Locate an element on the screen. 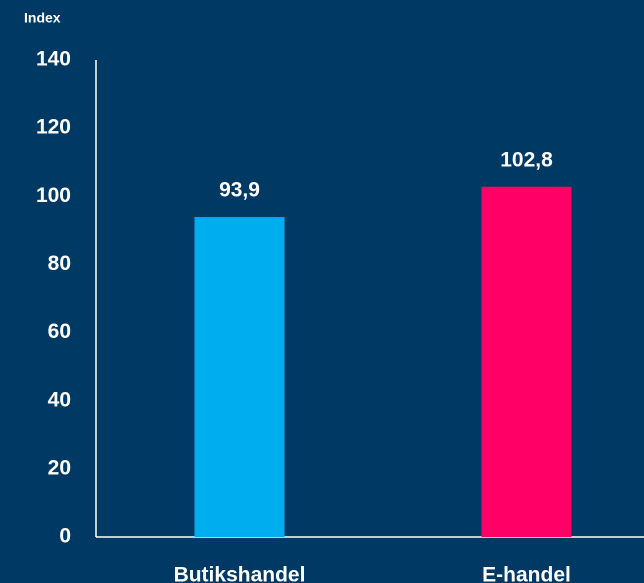 Image resolution: width=644 pixels, height=583 pixels. y-tick-label: 60 is located at coordinates (59, 331).